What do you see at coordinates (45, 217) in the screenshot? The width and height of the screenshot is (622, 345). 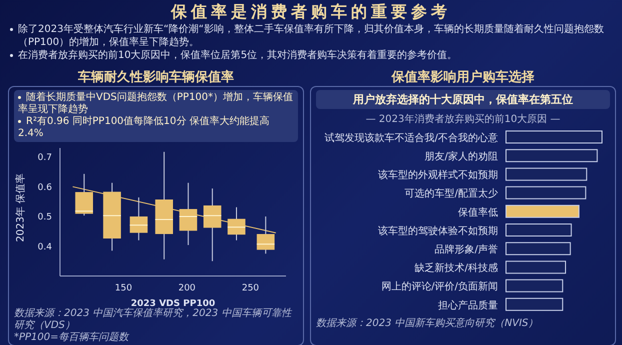 I see `y-tick-label: 0.5` at bounding box center [45, 217].